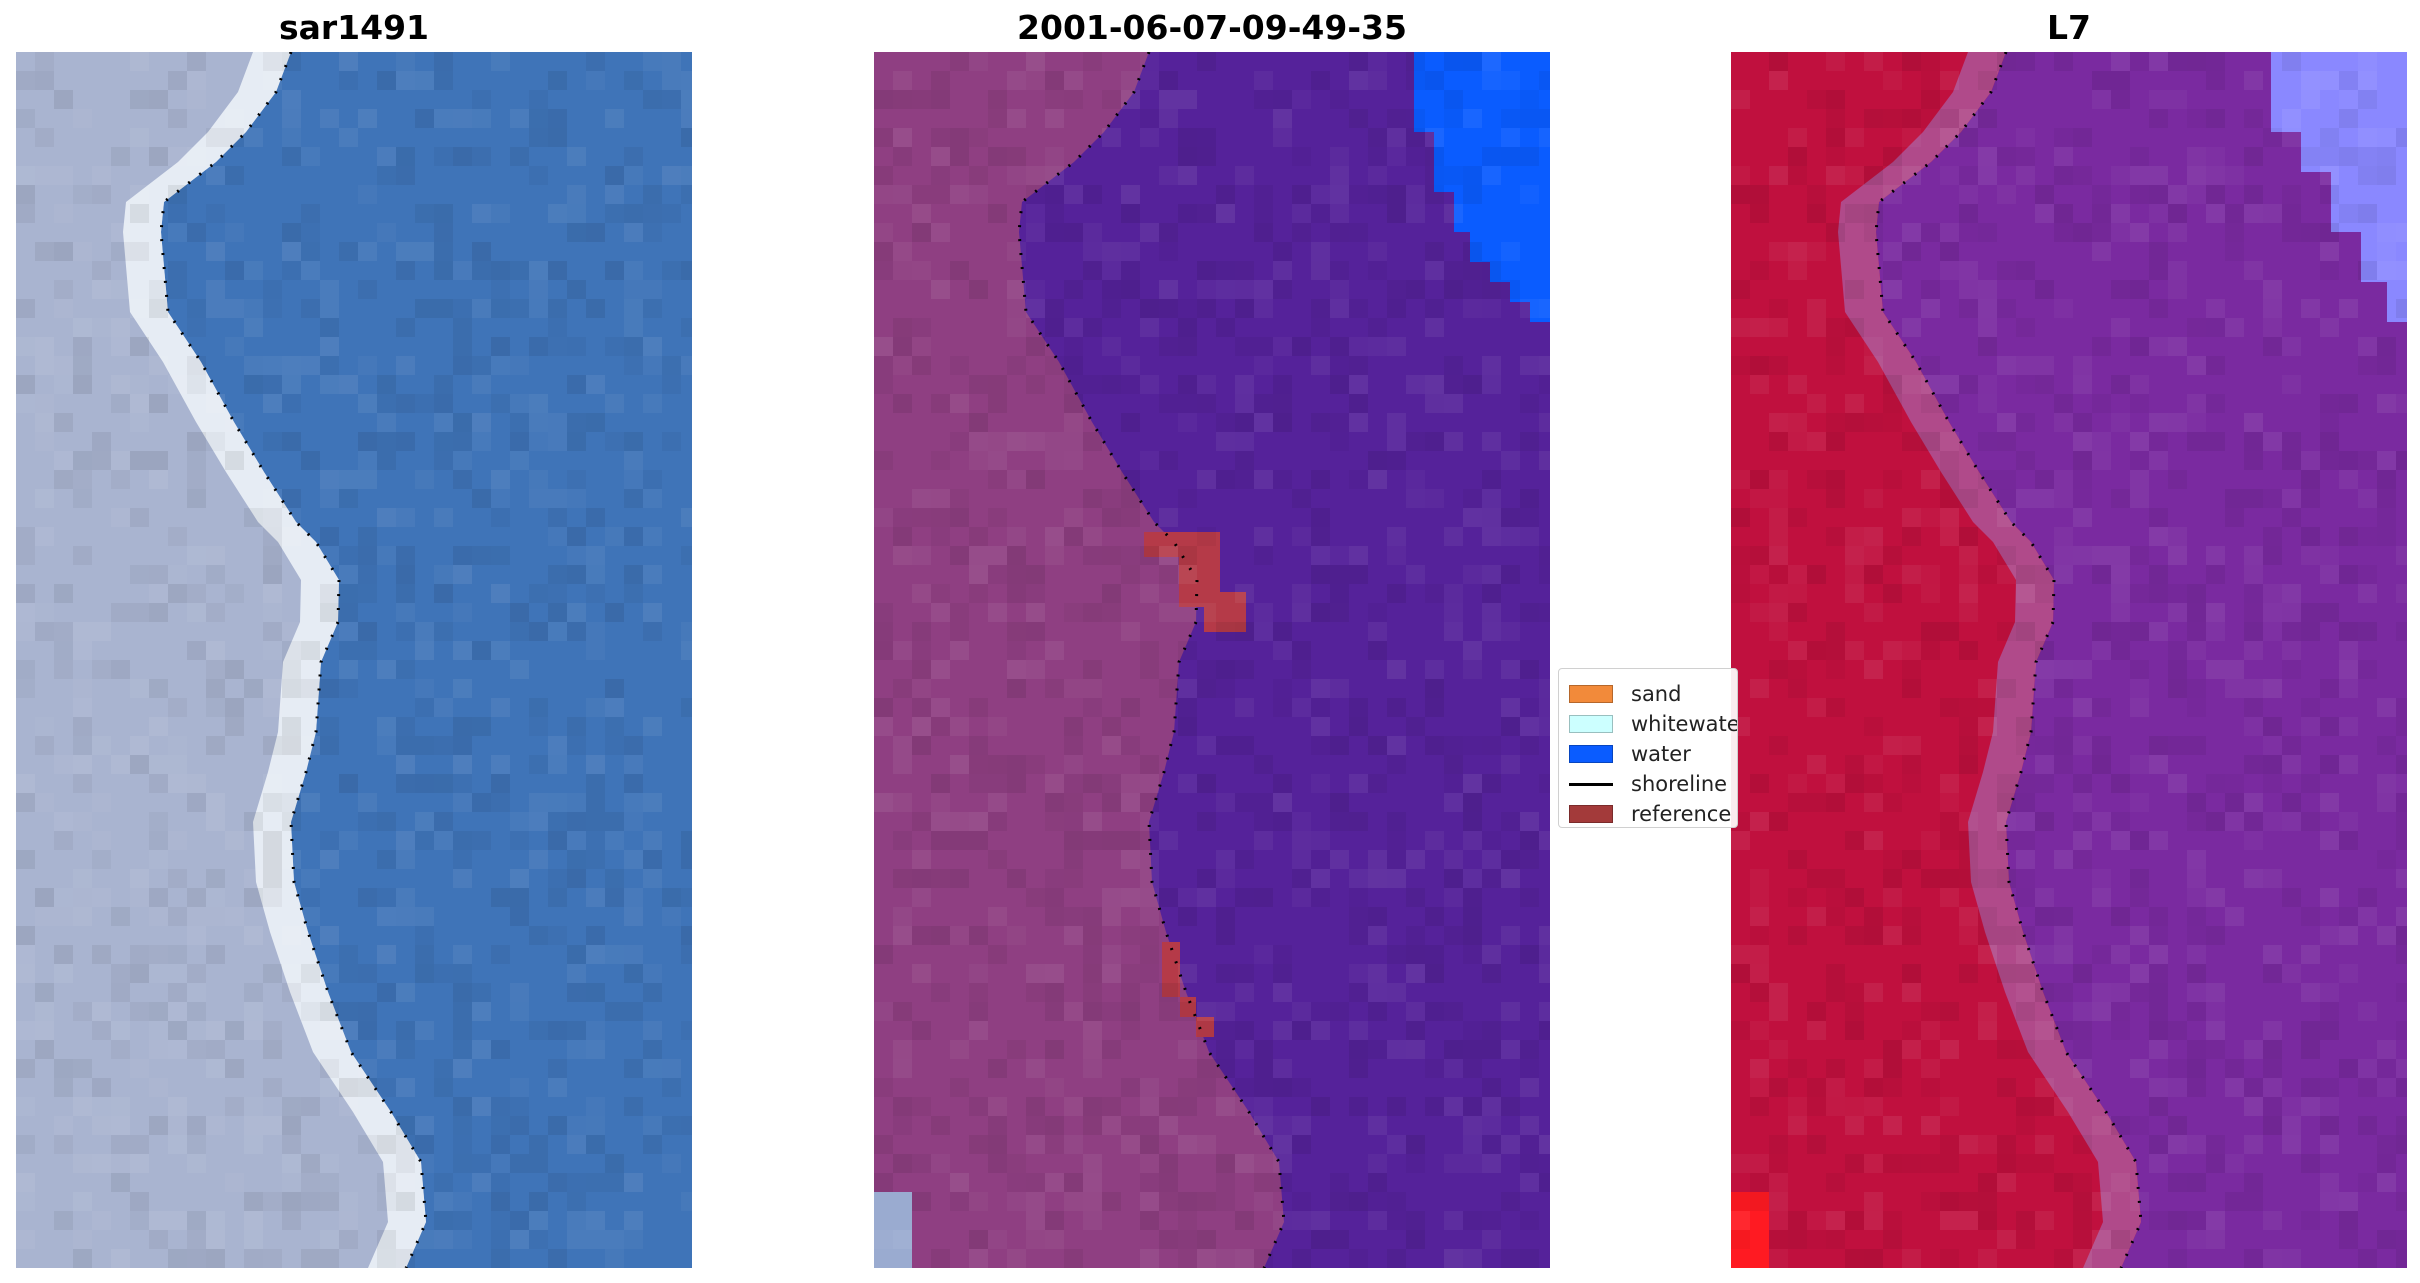  What do you see at coordinates (1656, 694) in the screenshot?
I see `legend-label-sand: sand` at bounding box center [1656, 694].